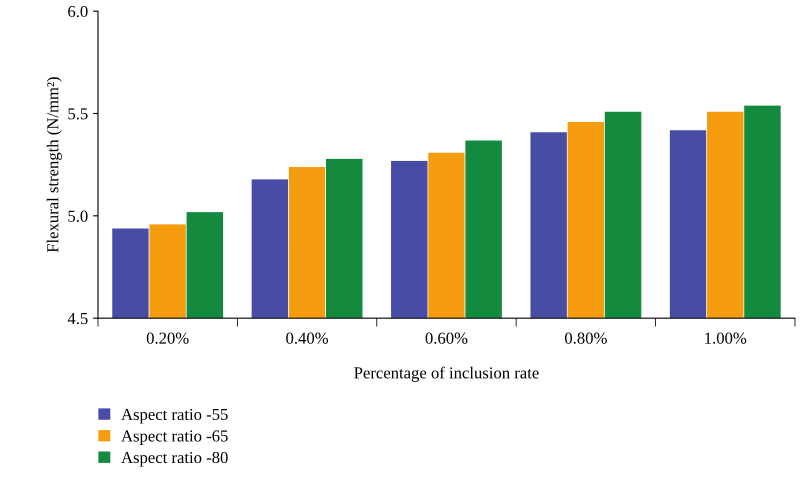 Image resolution: width=803 pixels, height=485 pixels. I want to click on y-tick-label: 5.5, so click(78, 114).